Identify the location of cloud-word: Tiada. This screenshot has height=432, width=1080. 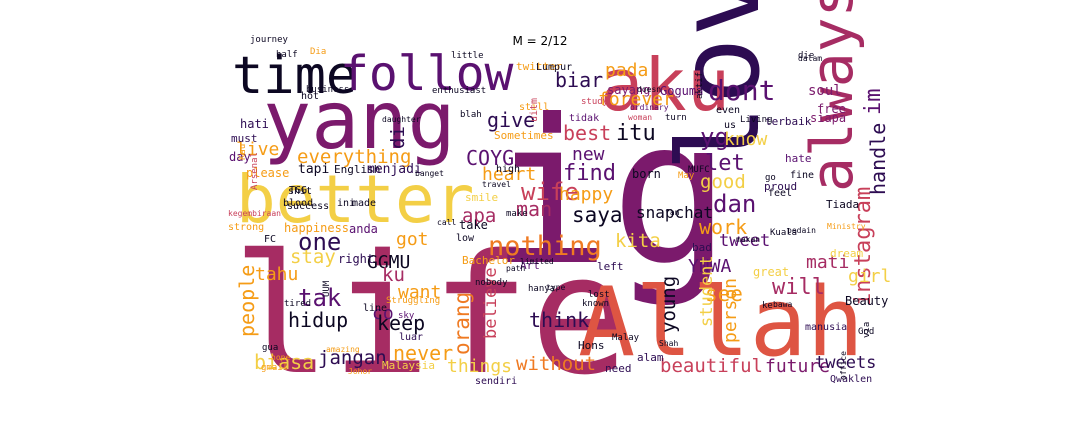
(842, 204).